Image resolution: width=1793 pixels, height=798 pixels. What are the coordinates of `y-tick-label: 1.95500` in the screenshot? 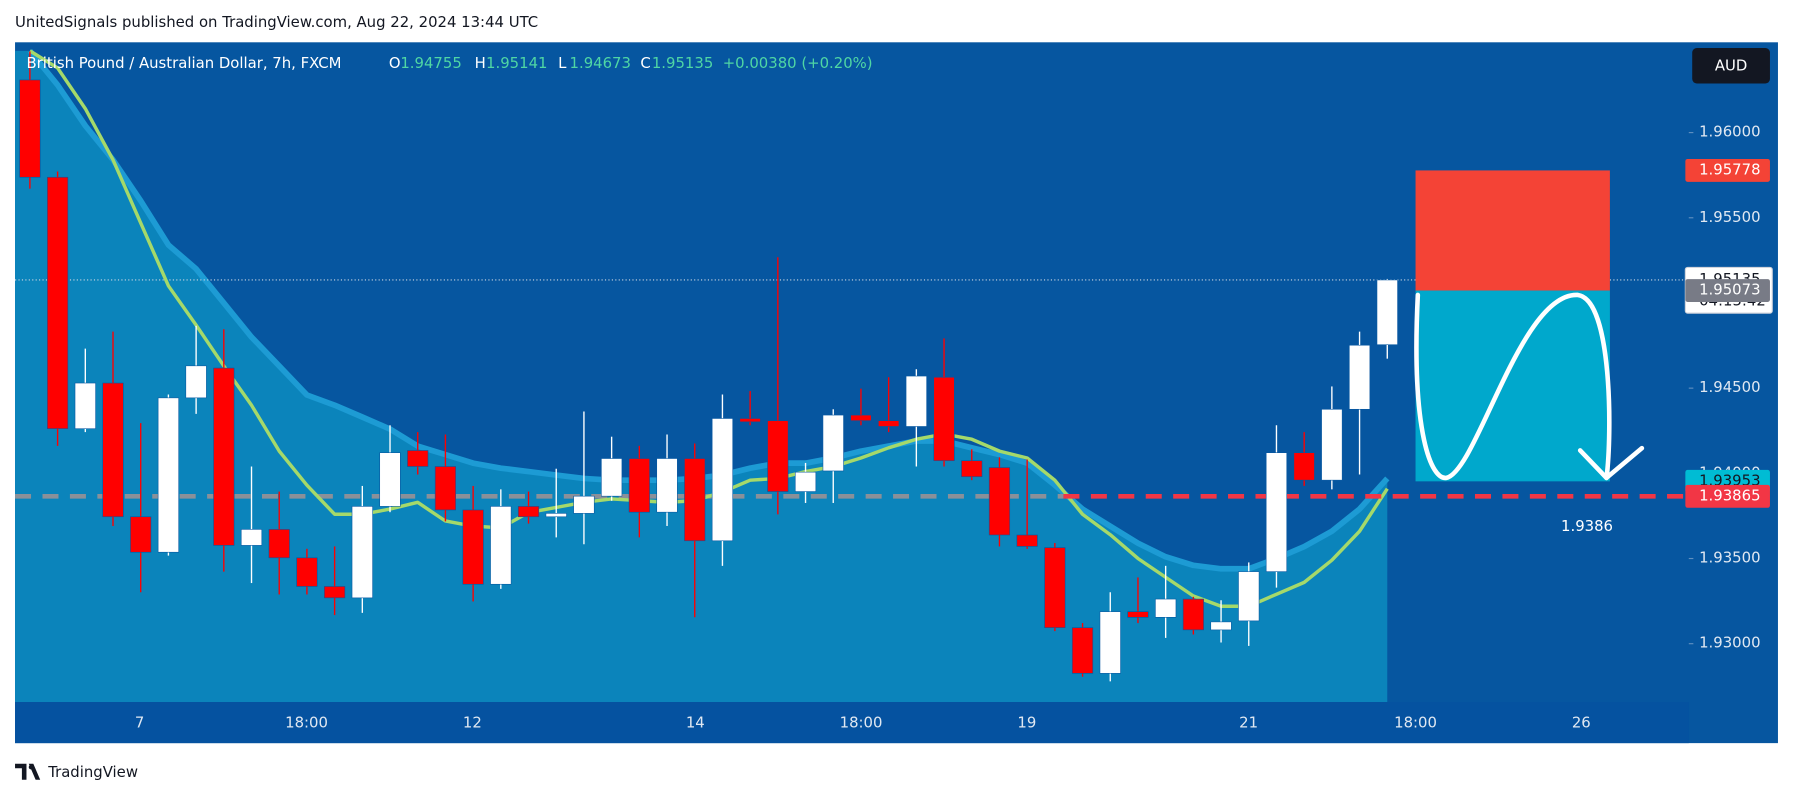 It's located at (1729, 217).